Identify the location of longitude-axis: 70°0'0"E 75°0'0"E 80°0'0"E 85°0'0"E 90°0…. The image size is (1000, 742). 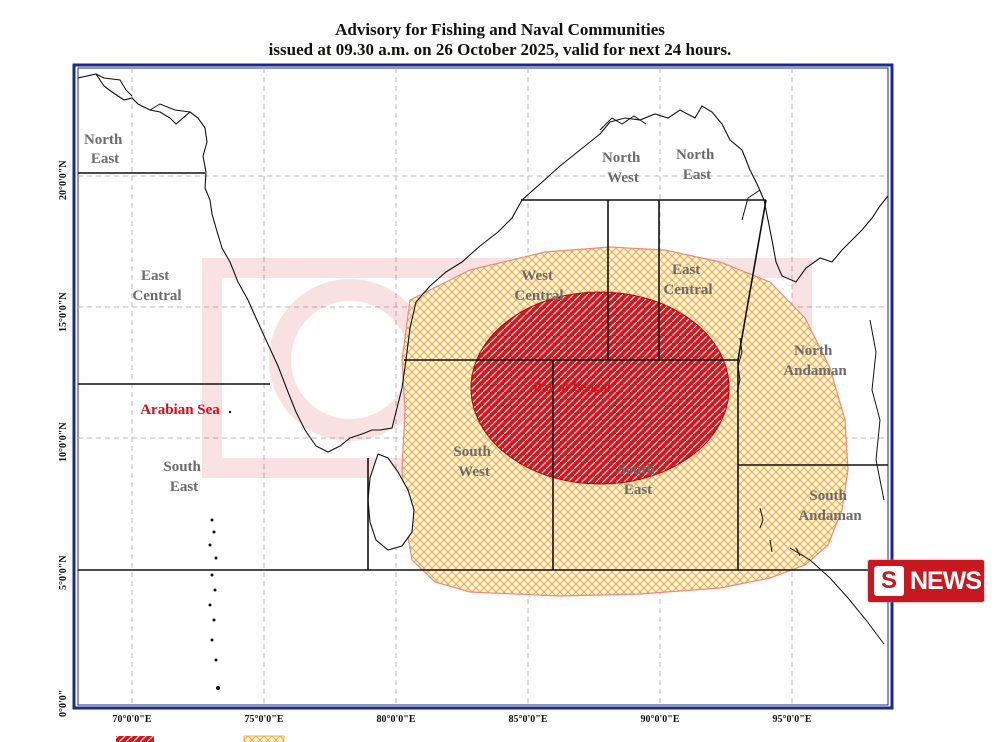
(462, 719).